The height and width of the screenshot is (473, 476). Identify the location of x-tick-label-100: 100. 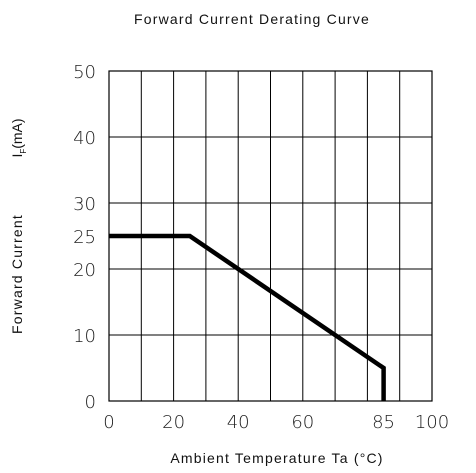
(432, 422).